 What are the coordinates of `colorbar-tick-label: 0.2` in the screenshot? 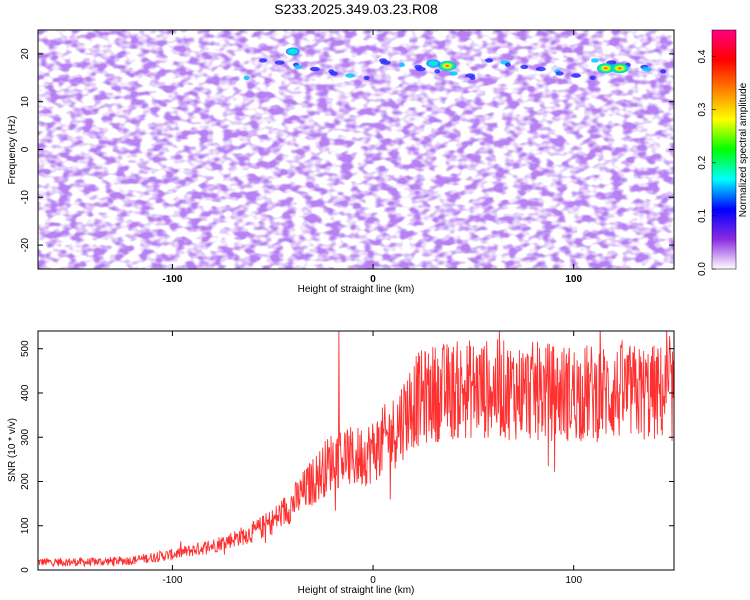 It's located at (702, 162).